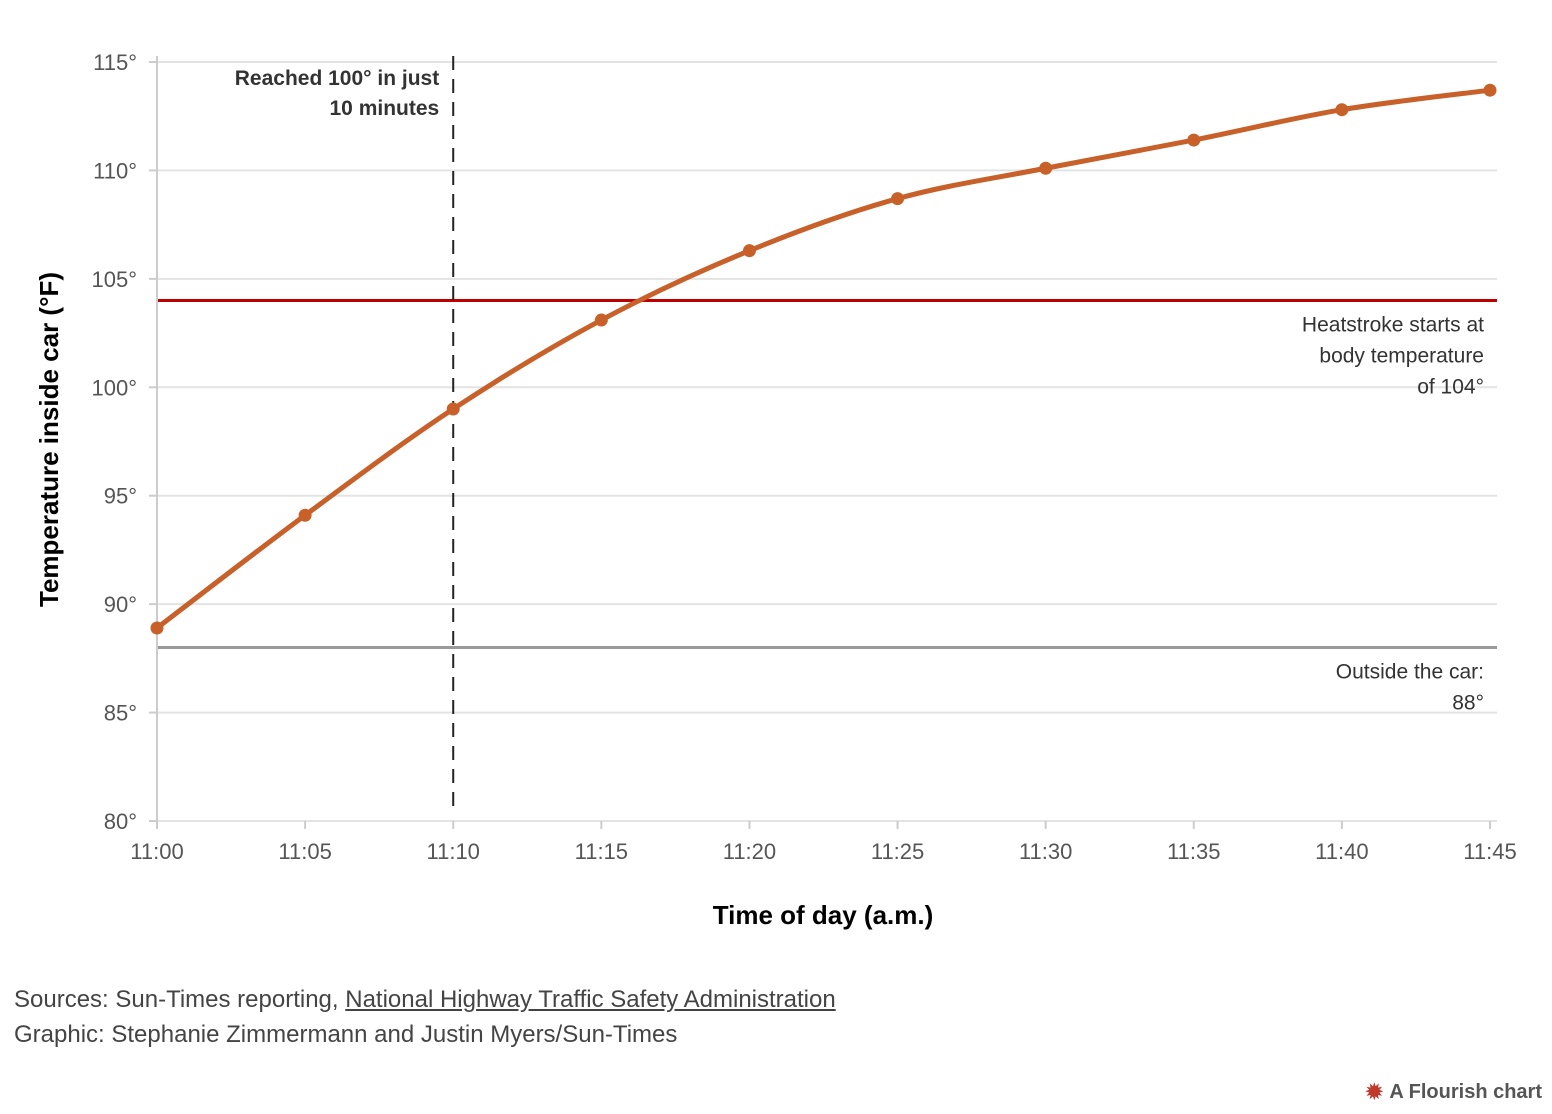 This screenshot has height=1114, width=1552. Describe the element at coordinates (1489, 851) in the screenshot. I see `x-tick-label: 11:45` at that location.